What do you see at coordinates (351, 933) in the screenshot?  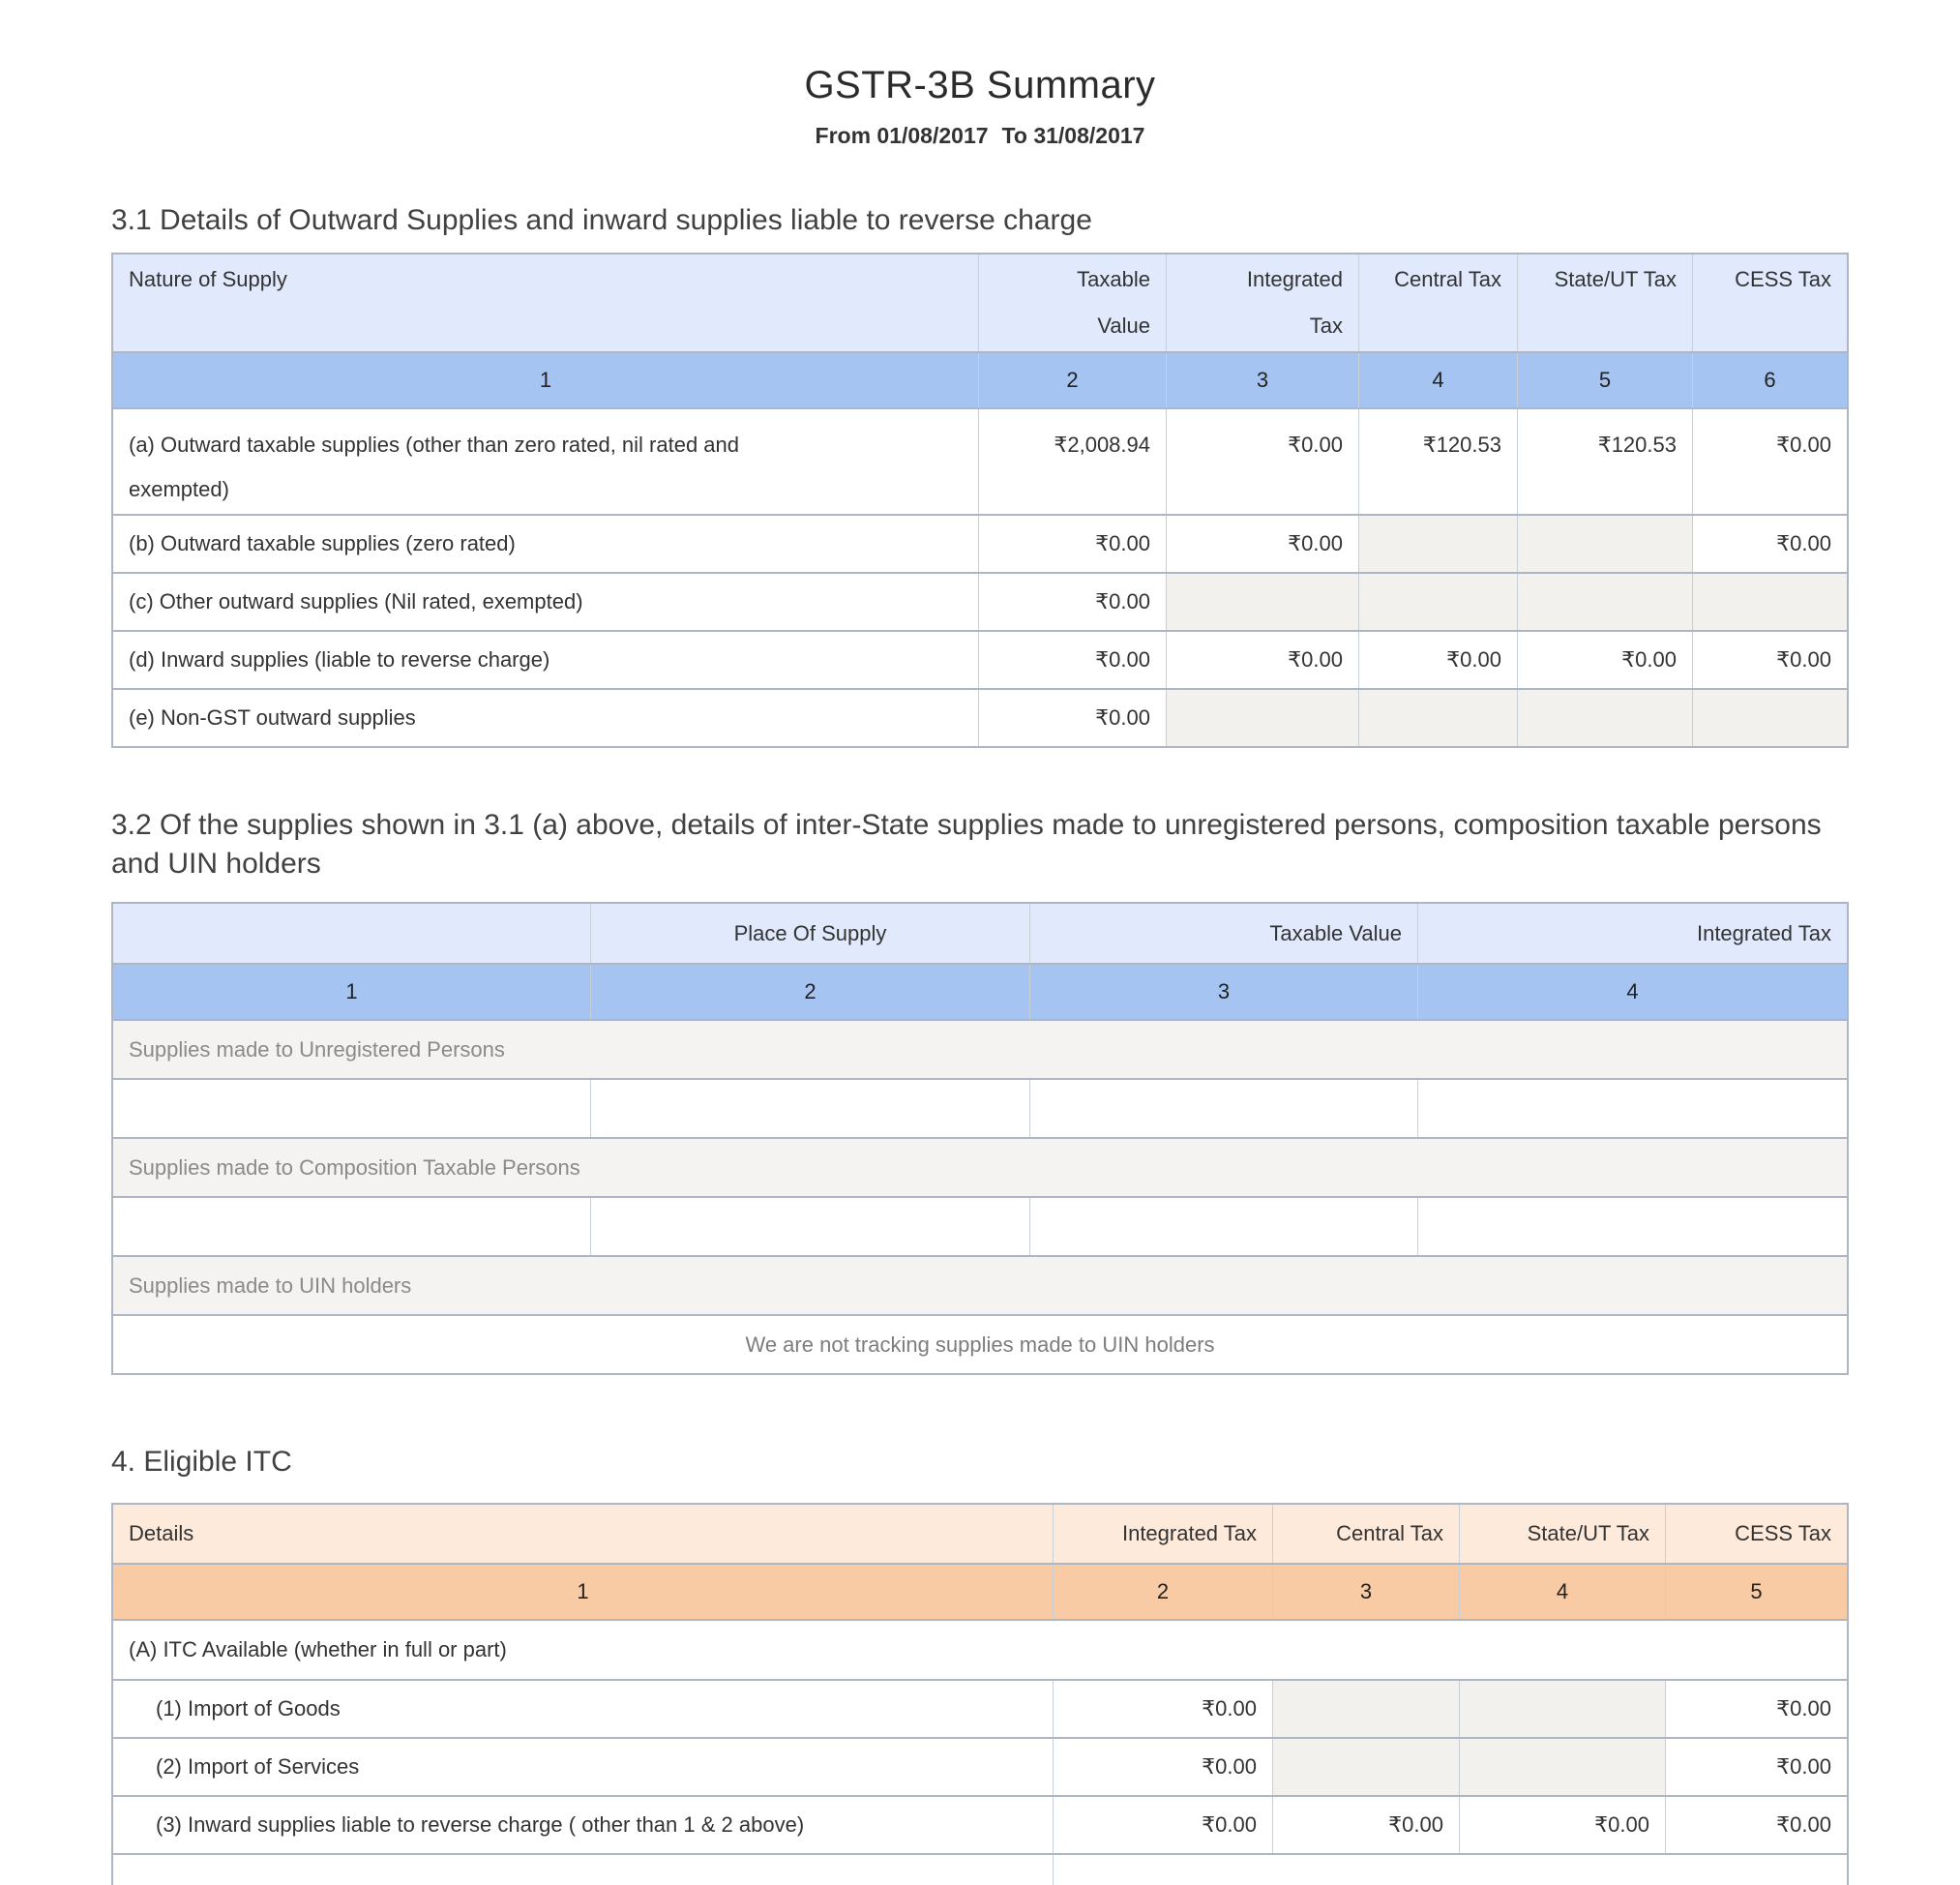 I see `col-header-blank` at bounding box center [351, 933].